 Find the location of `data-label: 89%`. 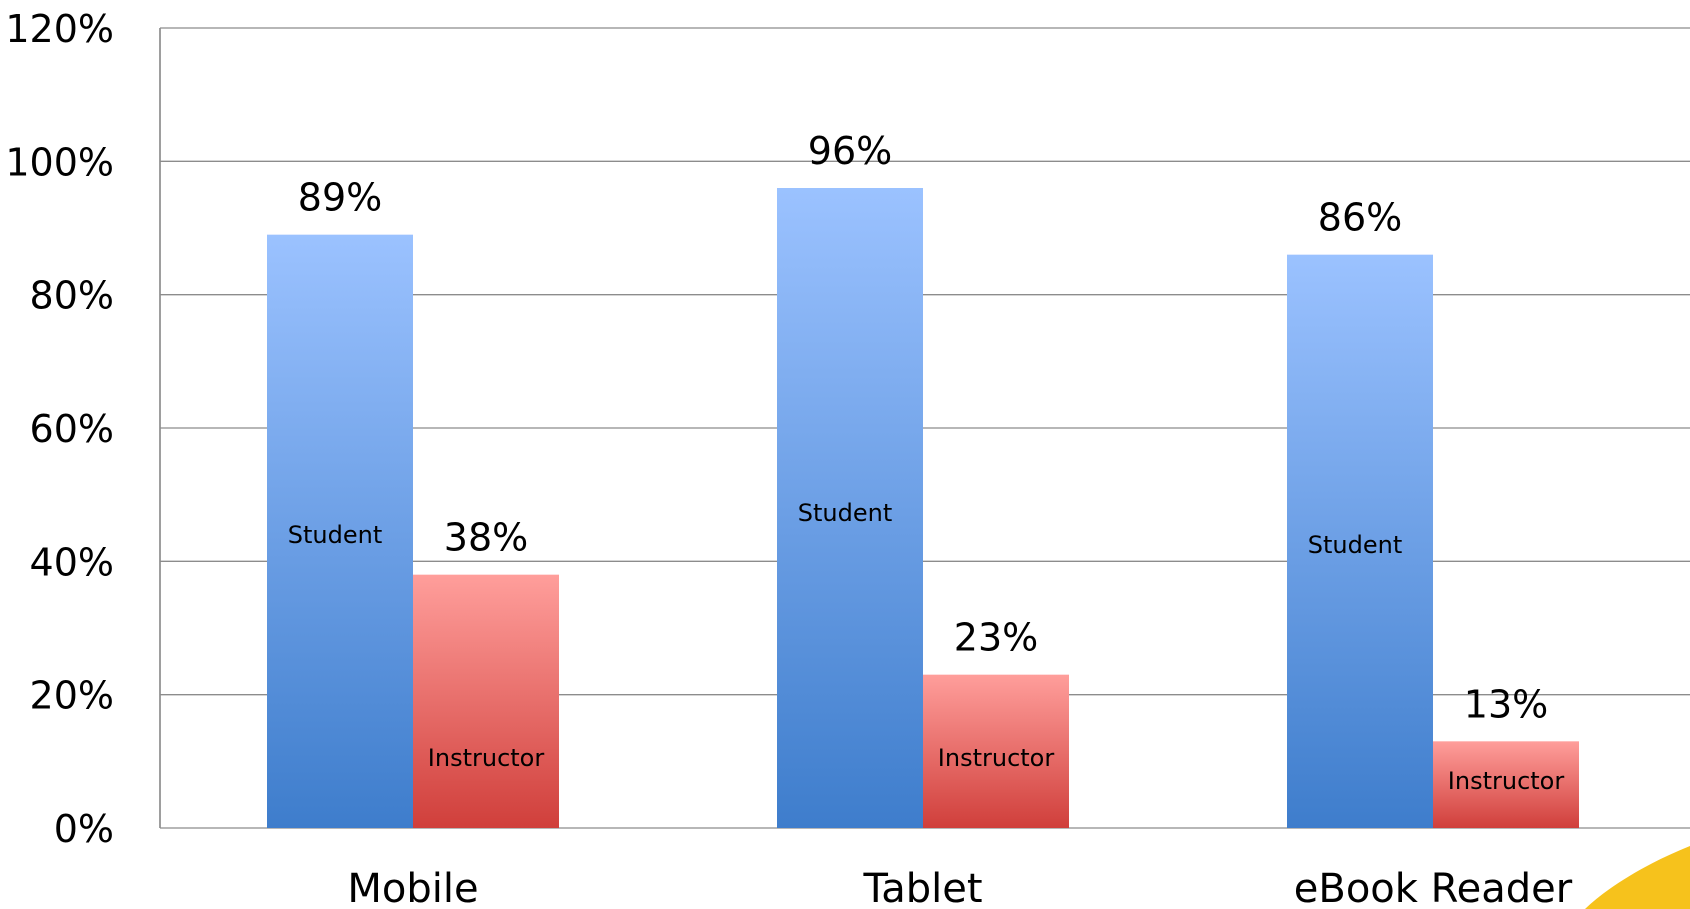

data-label: 89% is located at coordinates (340, 198).